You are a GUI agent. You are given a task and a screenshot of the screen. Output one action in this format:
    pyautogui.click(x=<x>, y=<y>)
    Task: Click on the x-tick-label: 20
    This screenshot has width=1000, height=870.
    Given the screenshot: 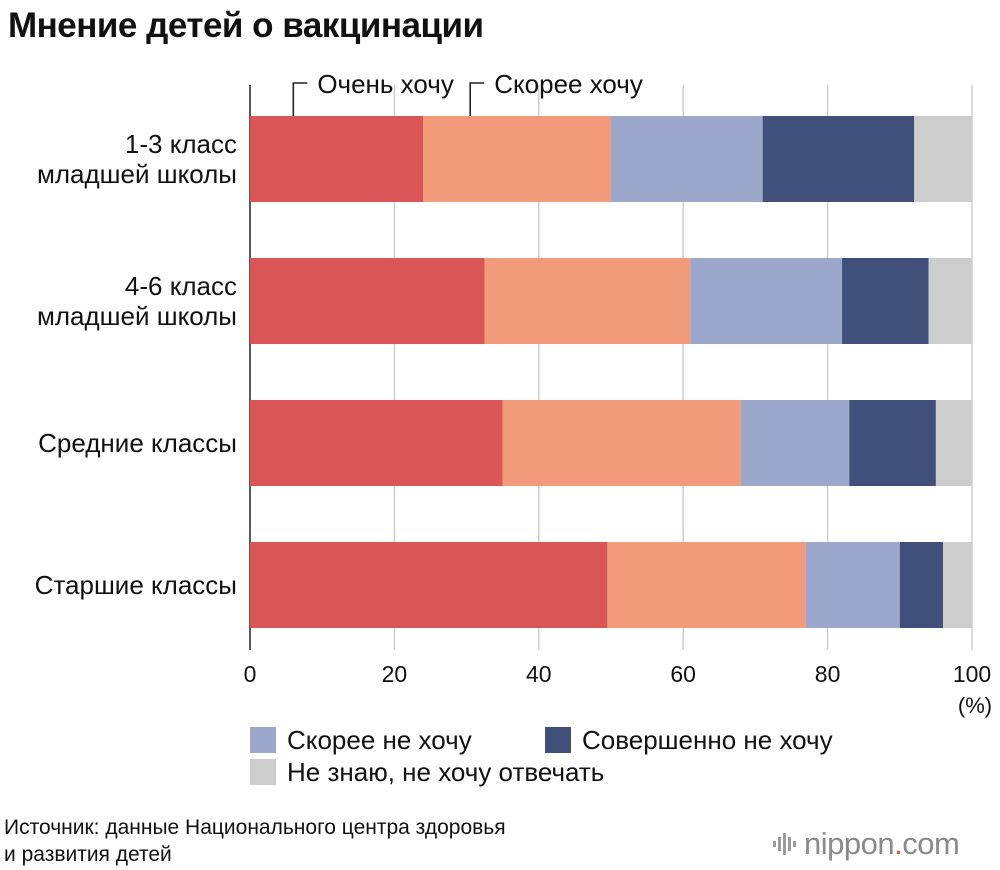 What is the action you would take?
    pyautogui.click(x=395, y=674)
    